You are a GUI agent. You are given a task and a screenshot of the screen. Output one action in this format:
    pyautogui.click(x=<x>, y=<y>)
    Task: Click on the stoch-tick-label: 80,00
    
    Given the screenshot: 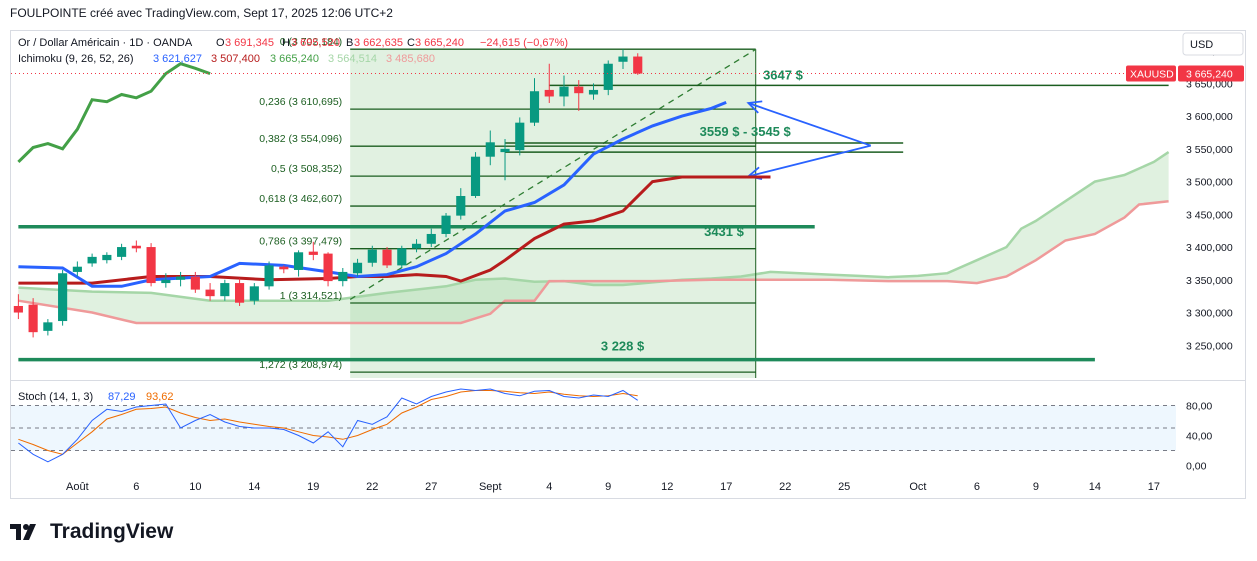 What is the action you would take?
    pyautogui.click(x=1199, y=407)
    